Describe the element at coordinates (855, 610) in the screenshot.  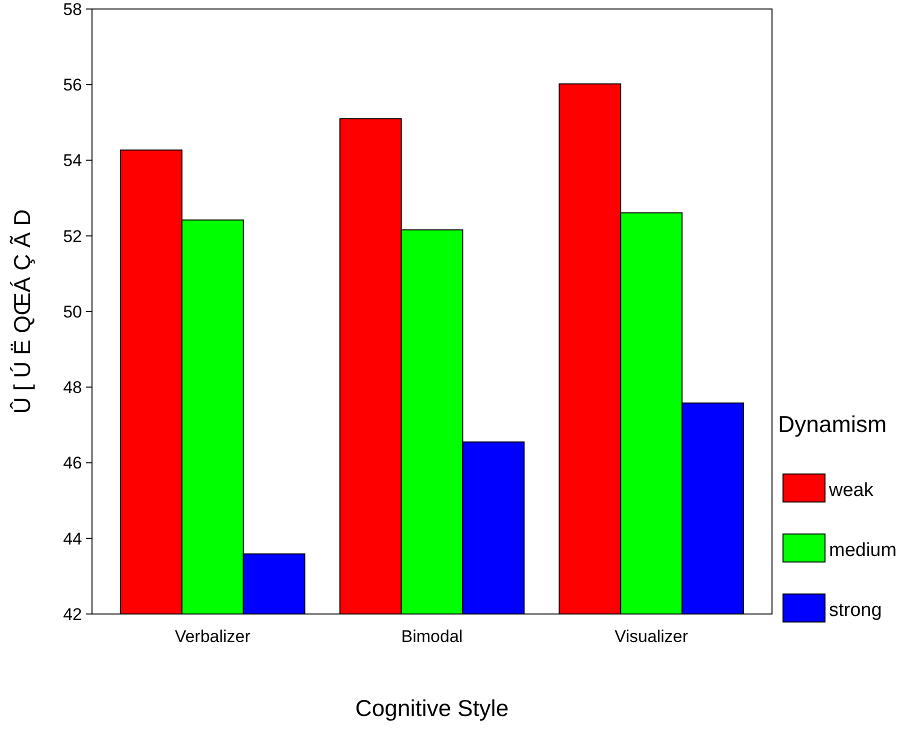
I see `legend-label: strong` at that location.